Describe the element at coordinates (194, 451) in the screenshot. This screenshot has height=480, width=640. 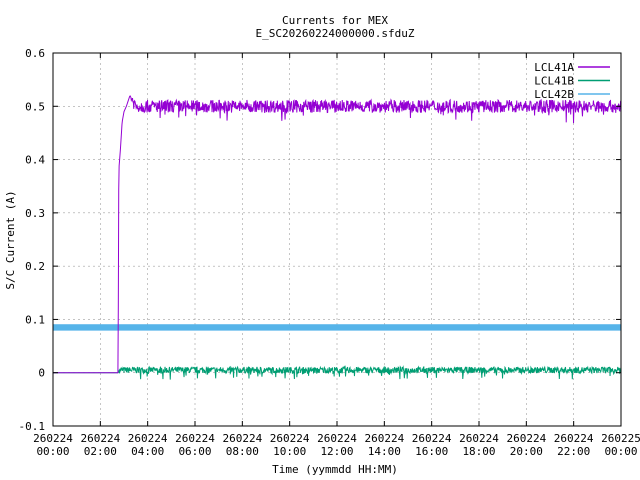
I see `xtick-time: 06:00` at that location.